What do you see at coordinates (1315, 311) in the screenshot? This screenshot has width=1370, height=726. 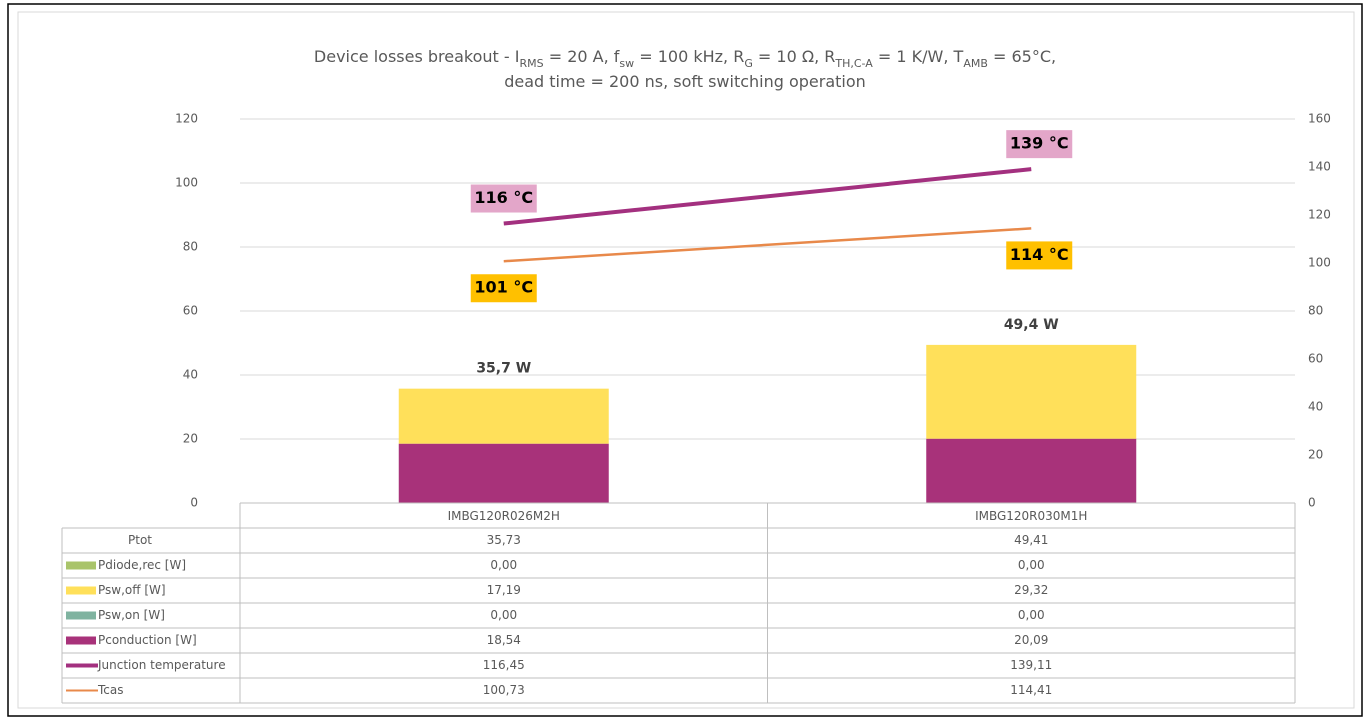 I see `y2-tick-label: 80` at bounding box center [1315, 311].